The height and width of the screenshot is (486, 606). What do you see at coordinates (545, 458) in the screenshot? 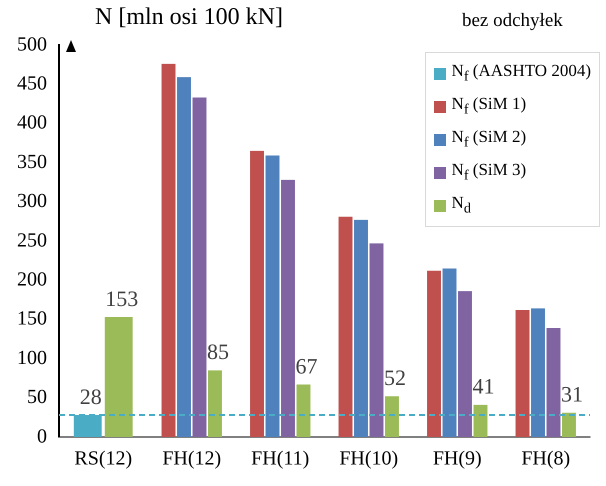
I see `x-tick-label: FH(8)` at bounding box center [545, 458].